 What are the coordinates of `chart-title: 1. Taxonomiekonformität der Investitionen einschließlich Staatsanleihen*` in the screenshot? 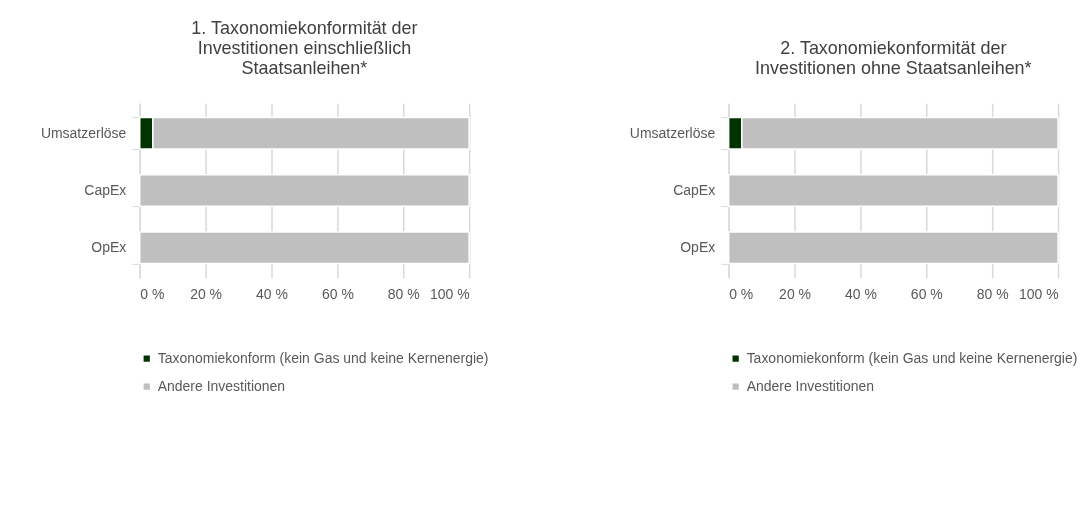 It's located at (304, 48).